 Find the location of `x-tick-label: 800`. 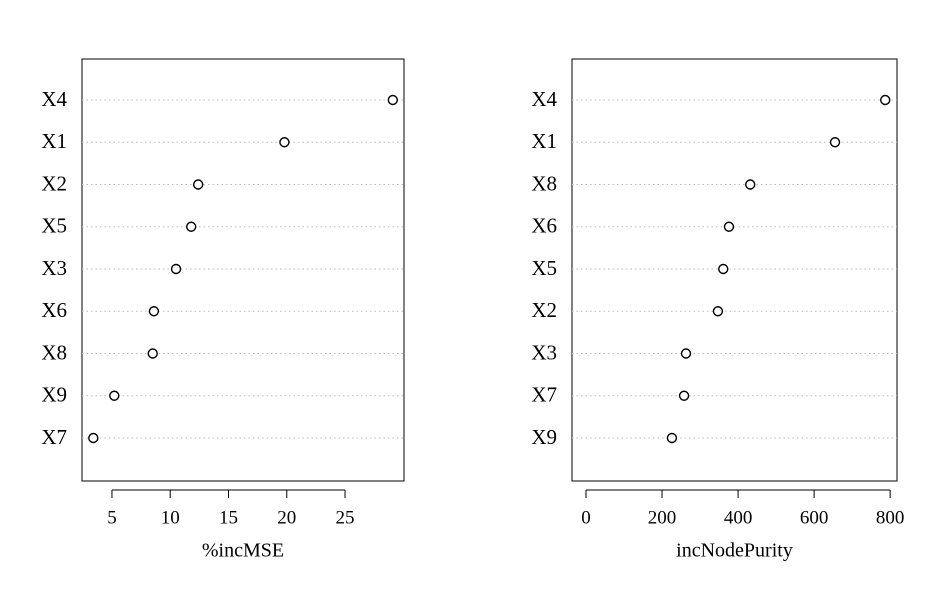

x-tick-label: 800 is located at coordinates (890, 517).